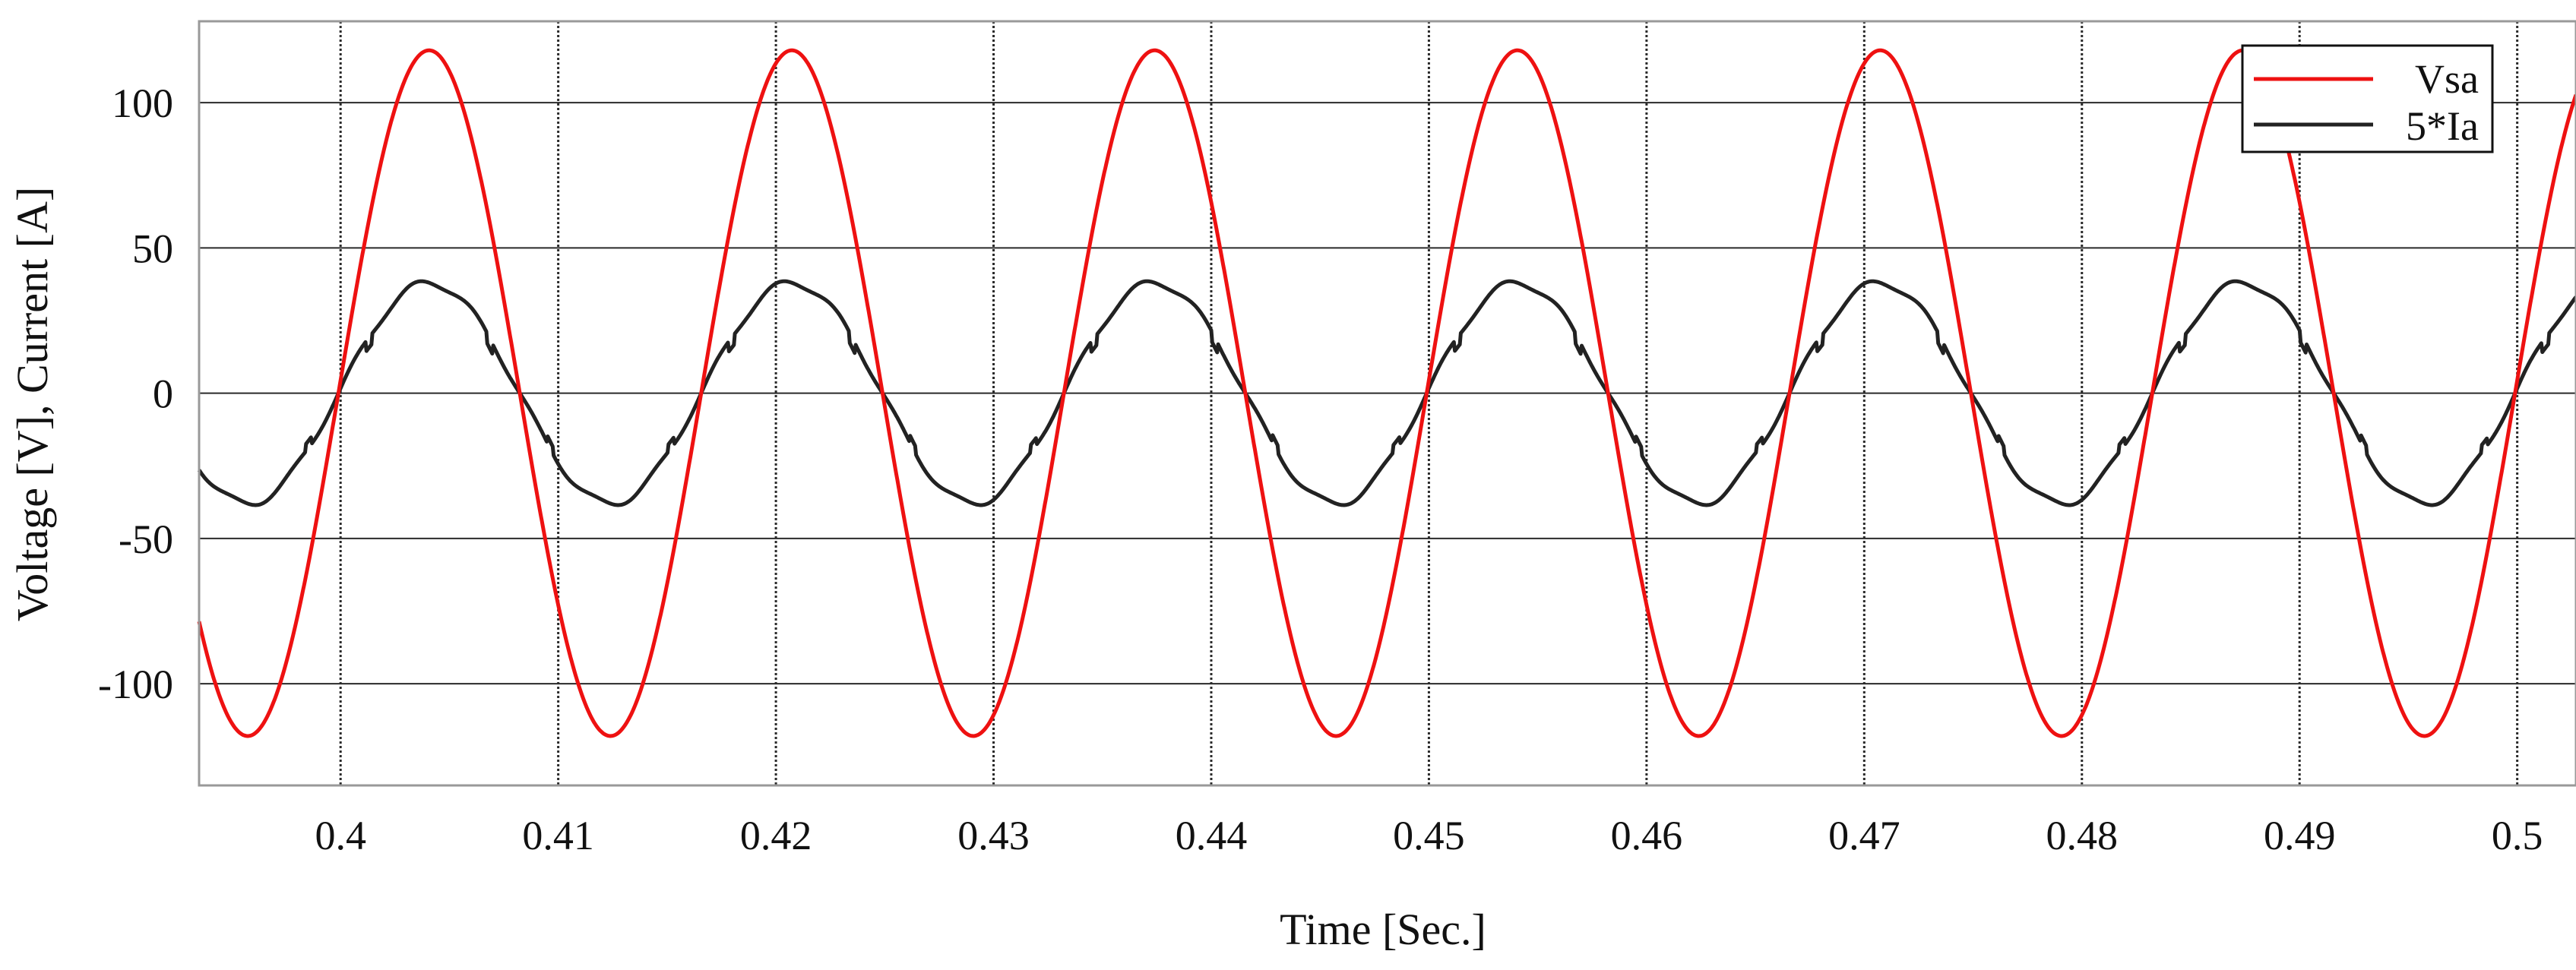 This screenshot has height=970, width=2576. I want to click on x-axis-title: Time [Sec.], so click(1383, 929).